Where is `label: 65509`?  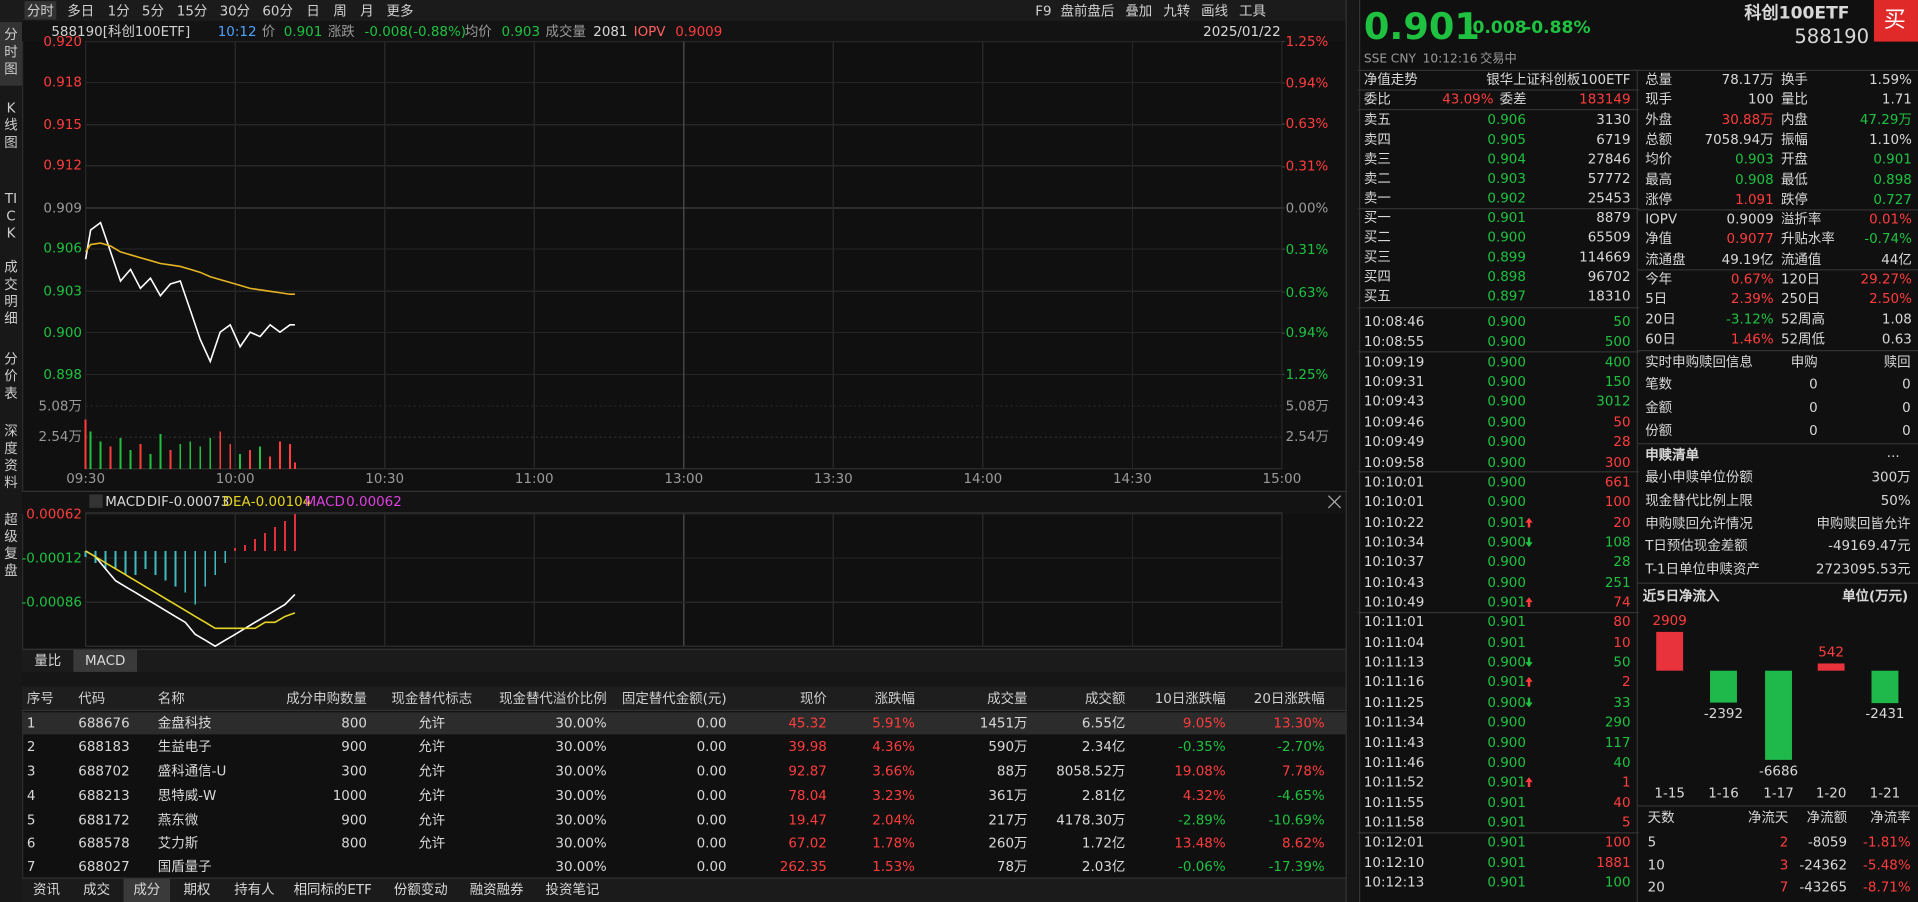 label: 65509 is located at coordinates (1609, 237).